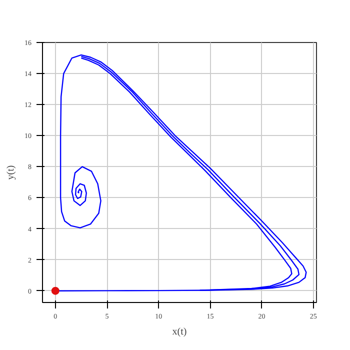 Image resolution: width=350 pixels, height=350 pixels. What do you see at coordinates (11, 172) in the screenshot?
I see `y-axis-title: y(t)` at bounding box center [11, 172].